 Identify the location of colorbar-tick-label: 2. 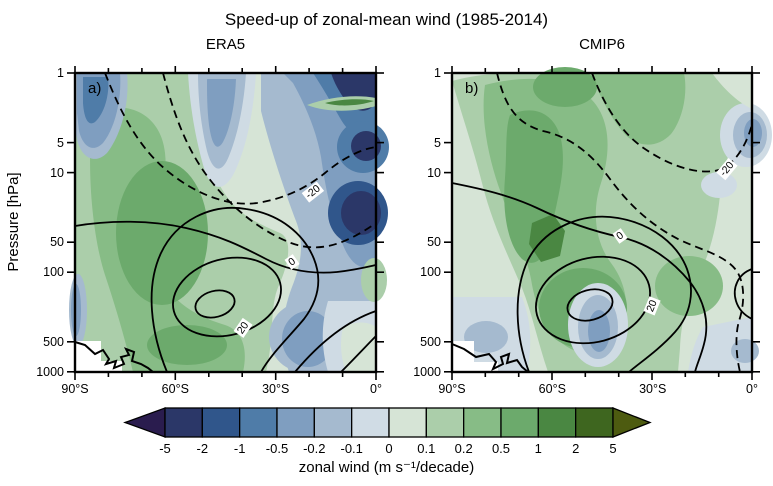
(576, 448).